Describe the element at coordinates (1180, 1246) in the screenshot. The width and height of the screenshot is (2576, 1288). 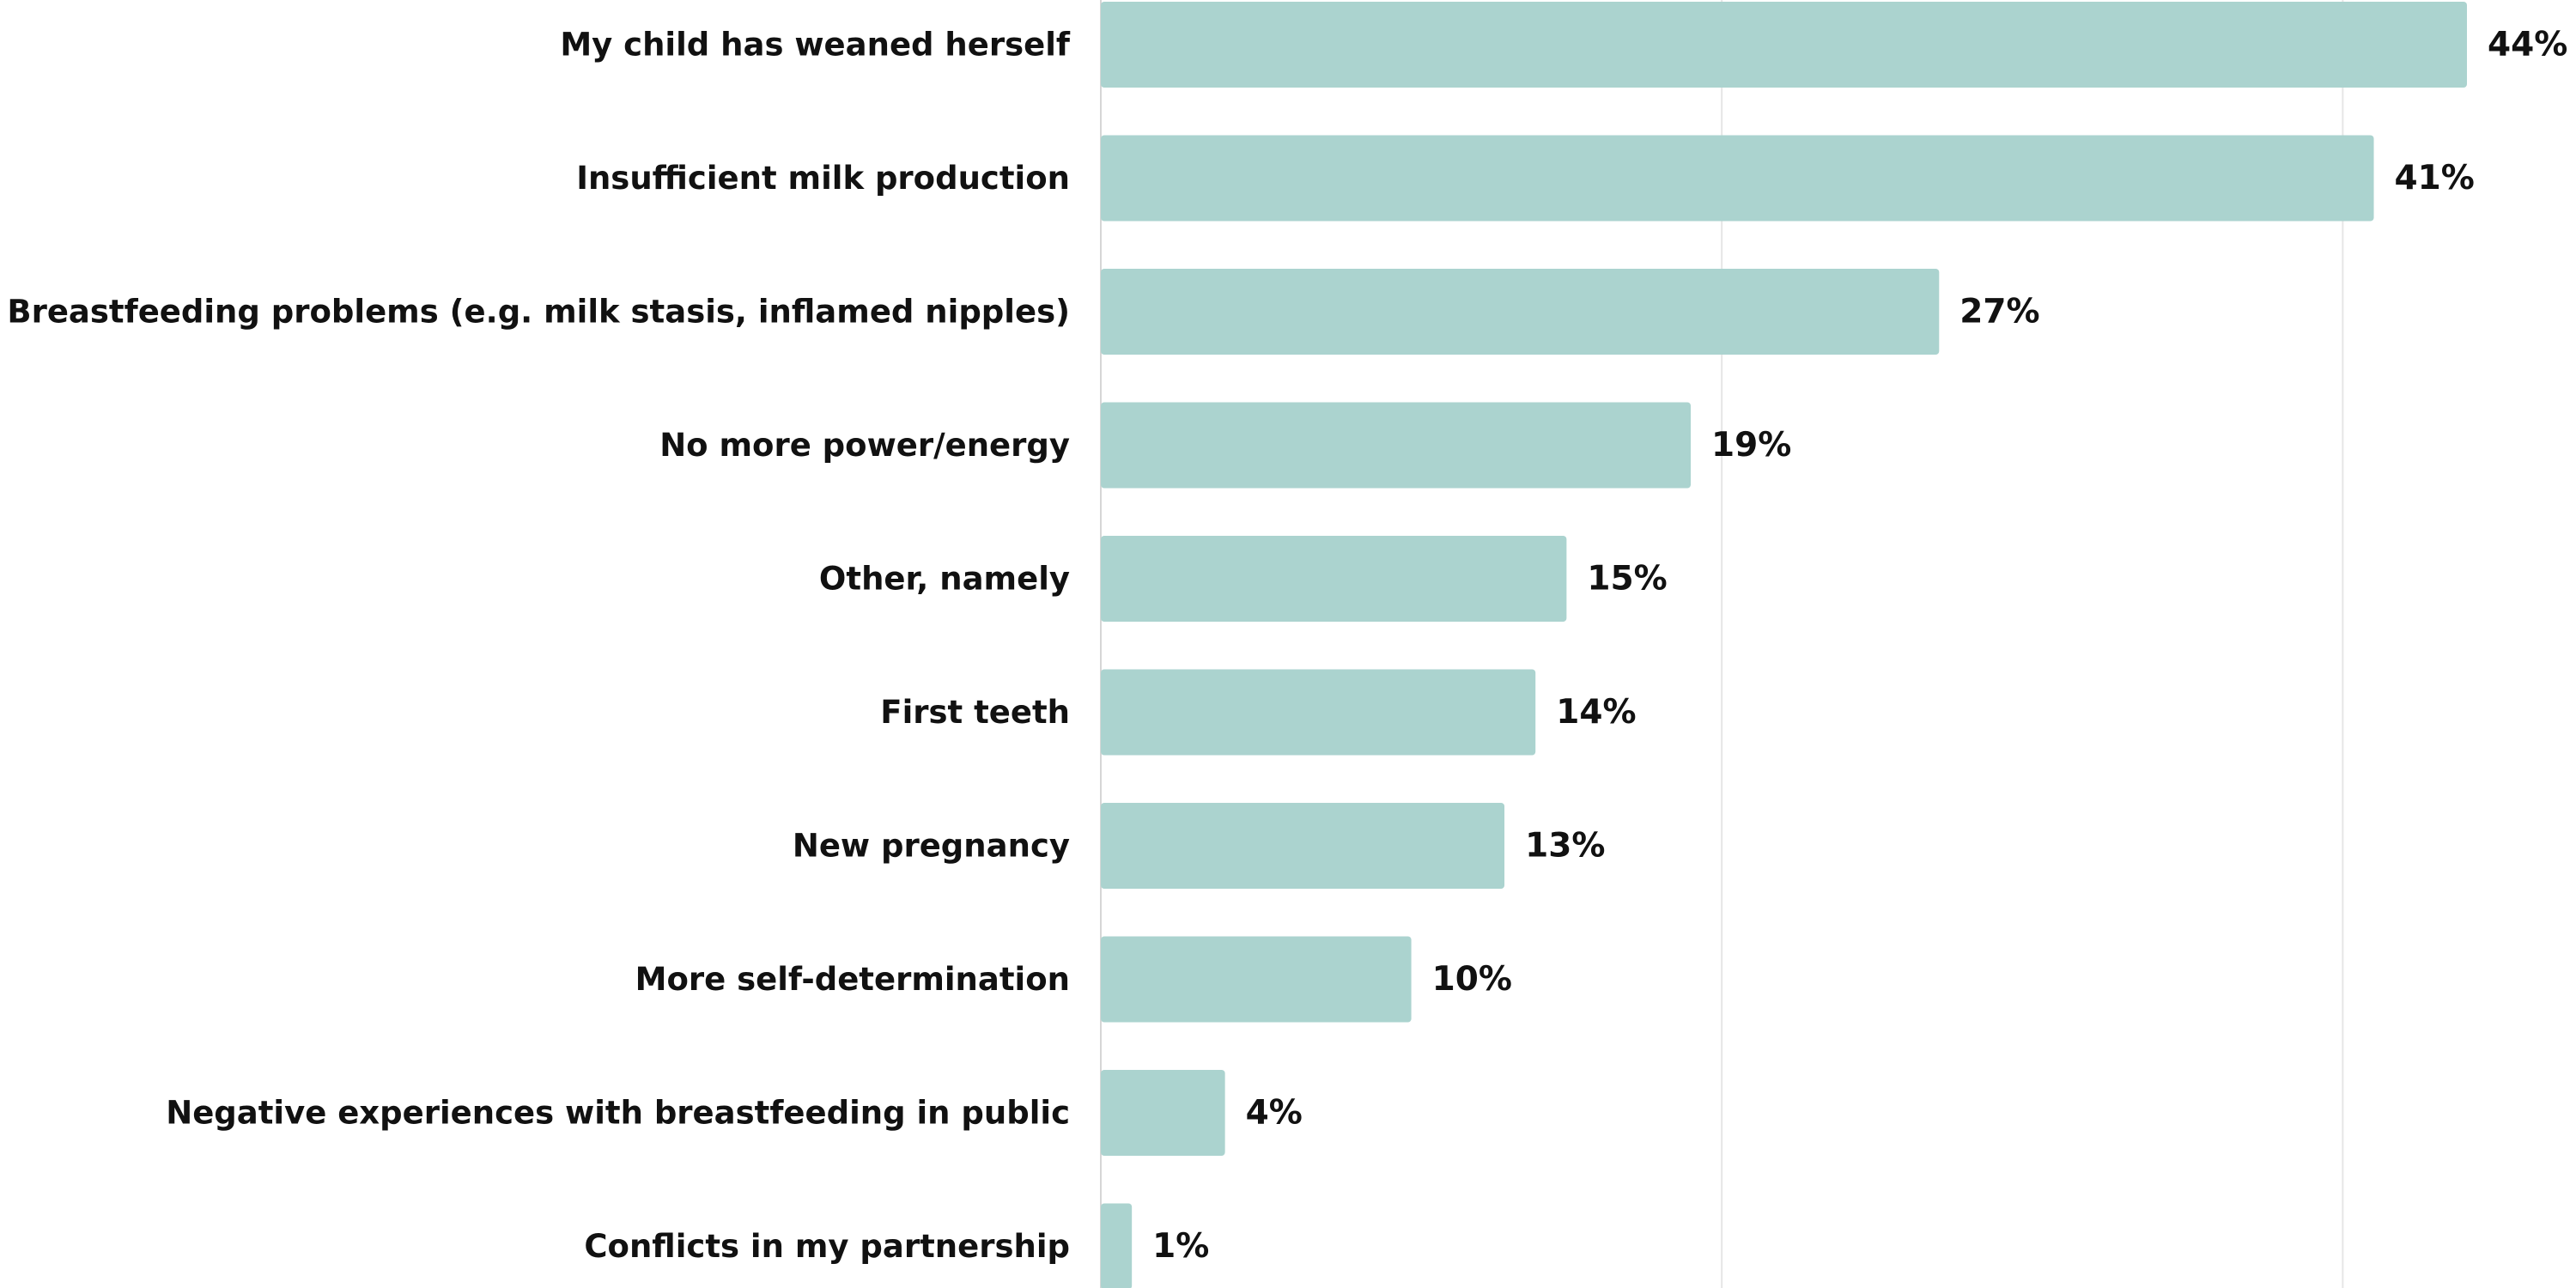
I see `value-label-10: 1%` at that location.